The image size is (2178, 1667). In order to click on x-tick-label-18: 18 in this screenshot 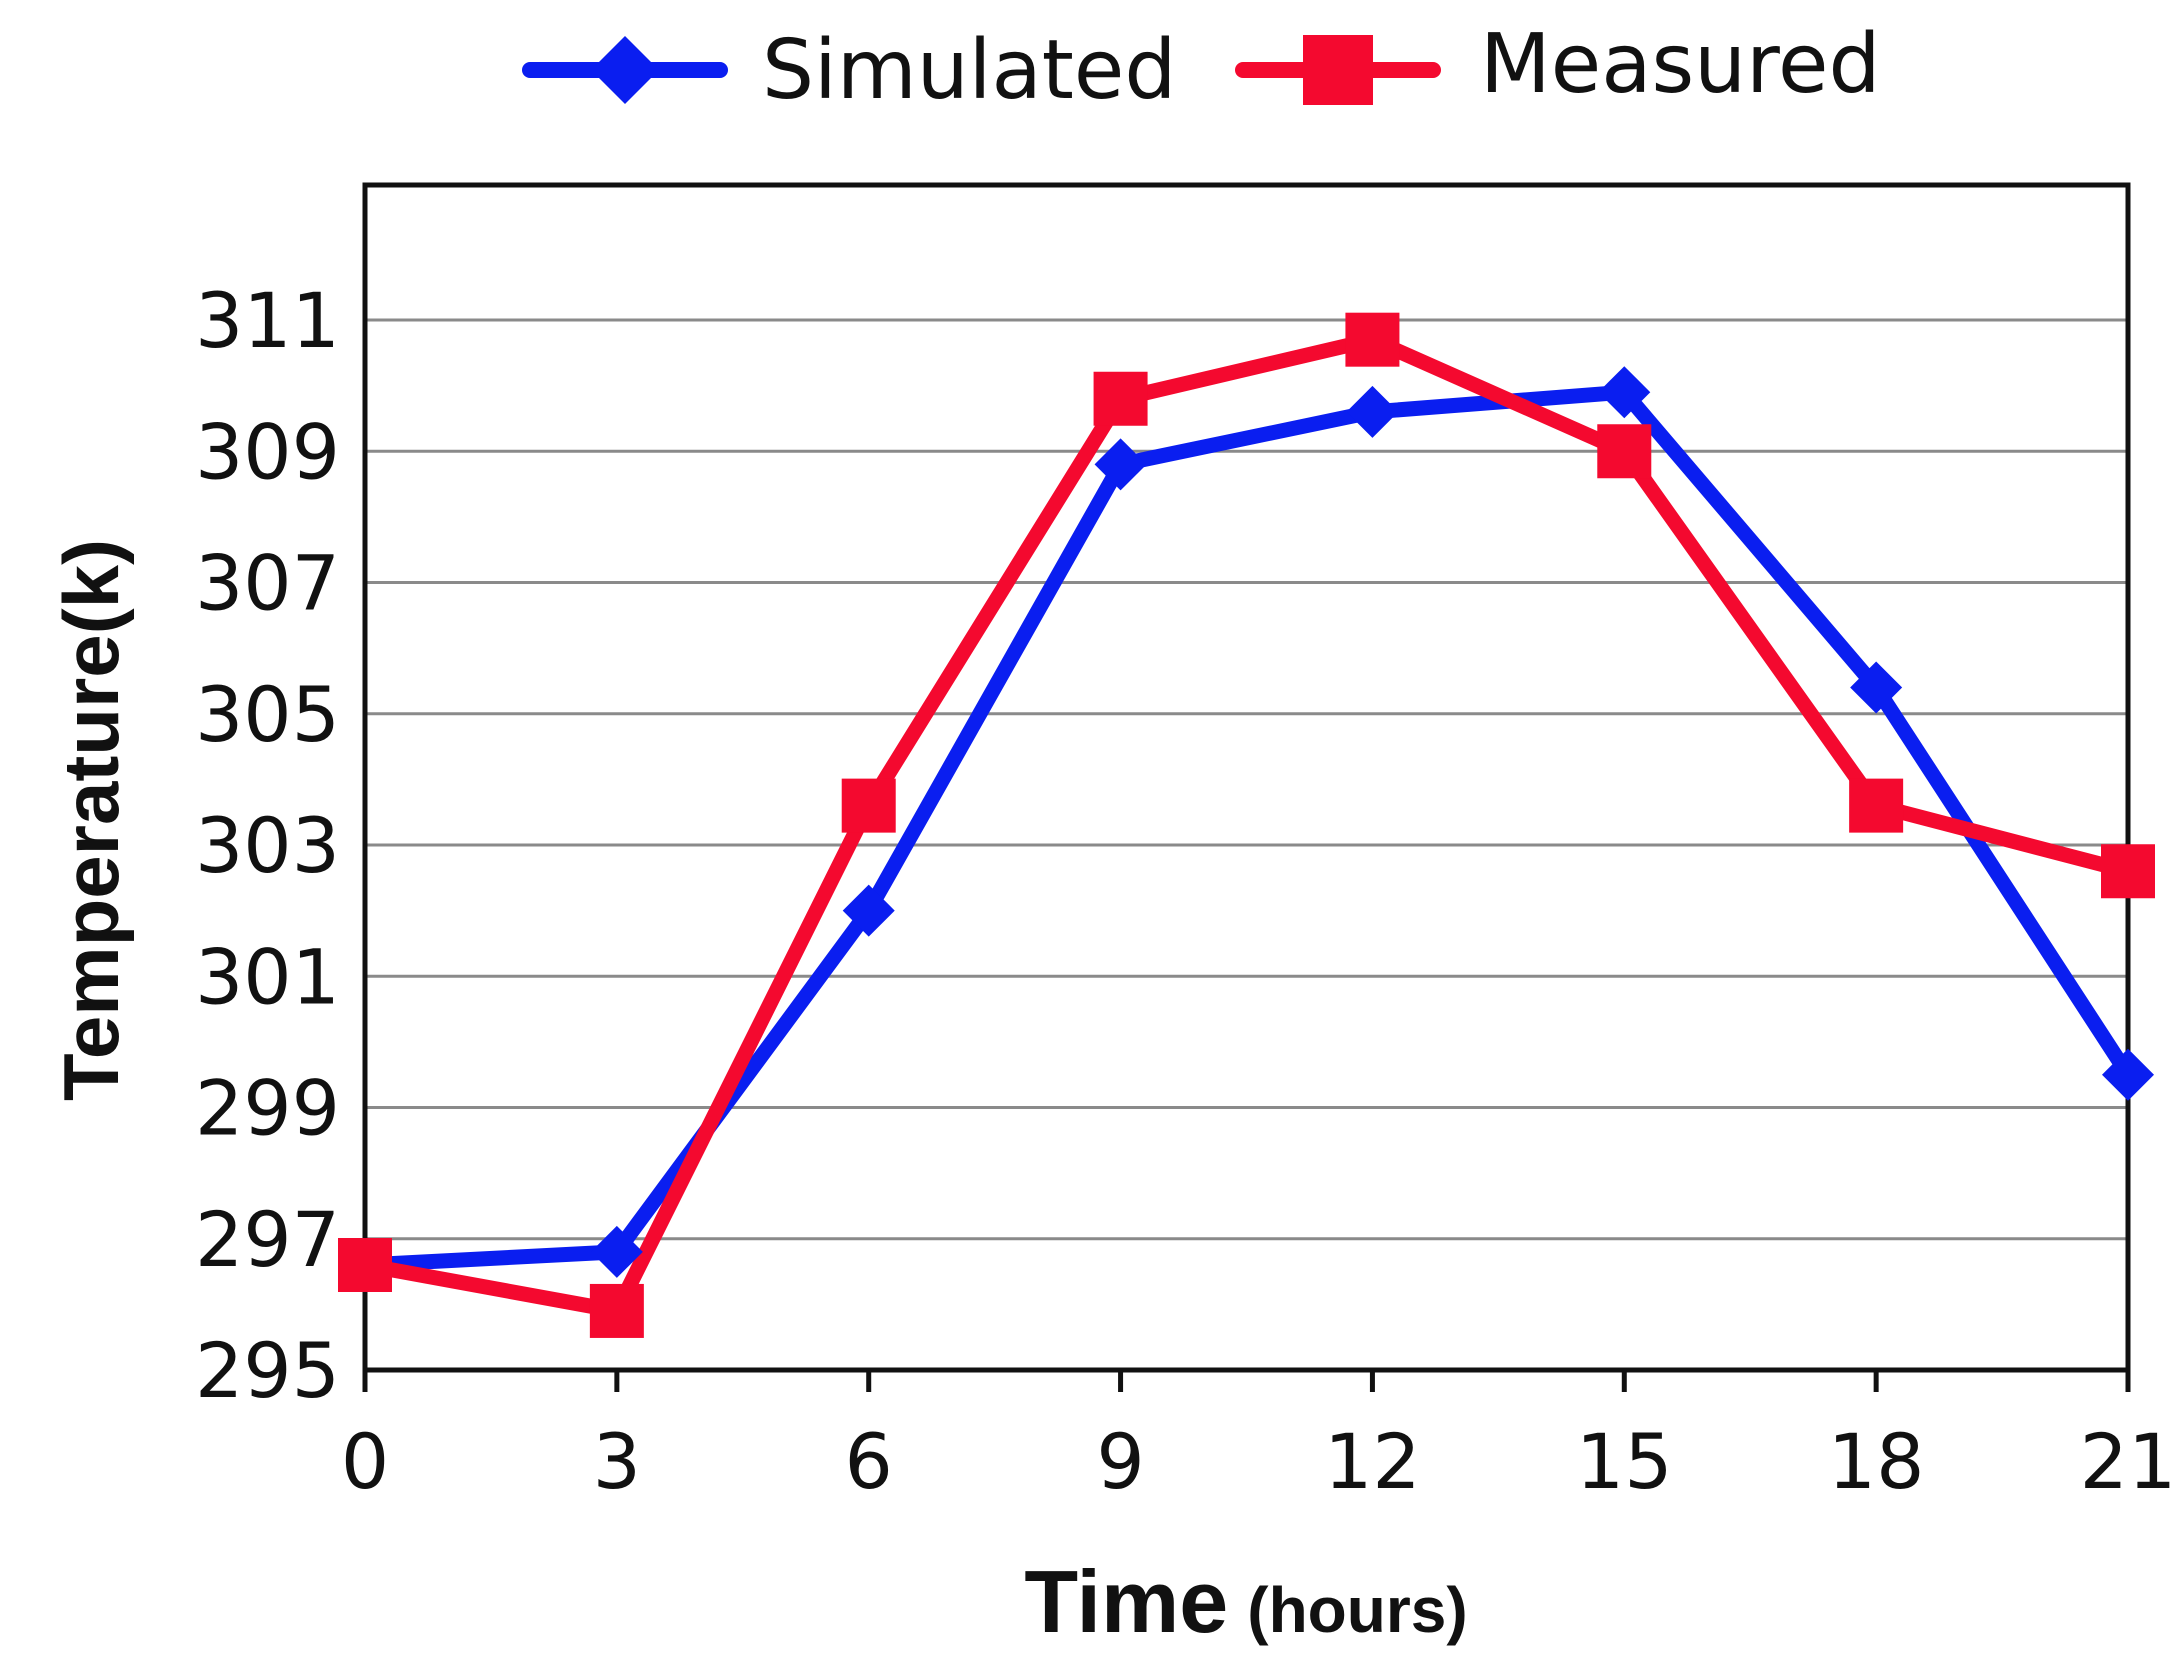, I will do `click(1876, 1461)`.